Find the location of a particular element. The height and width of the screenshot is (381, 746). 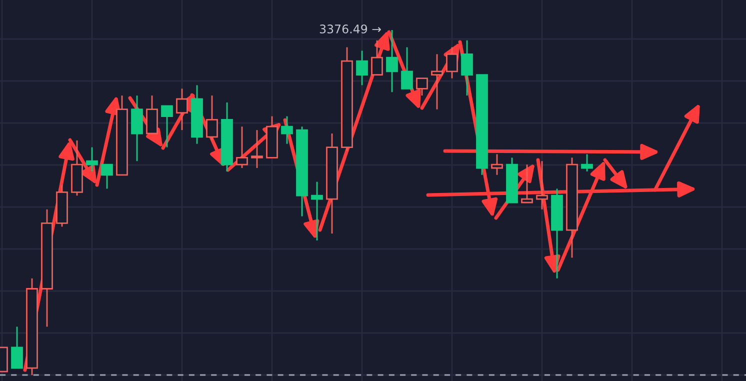

annotation: 3376.49 → is located at coordinates (350, 29).